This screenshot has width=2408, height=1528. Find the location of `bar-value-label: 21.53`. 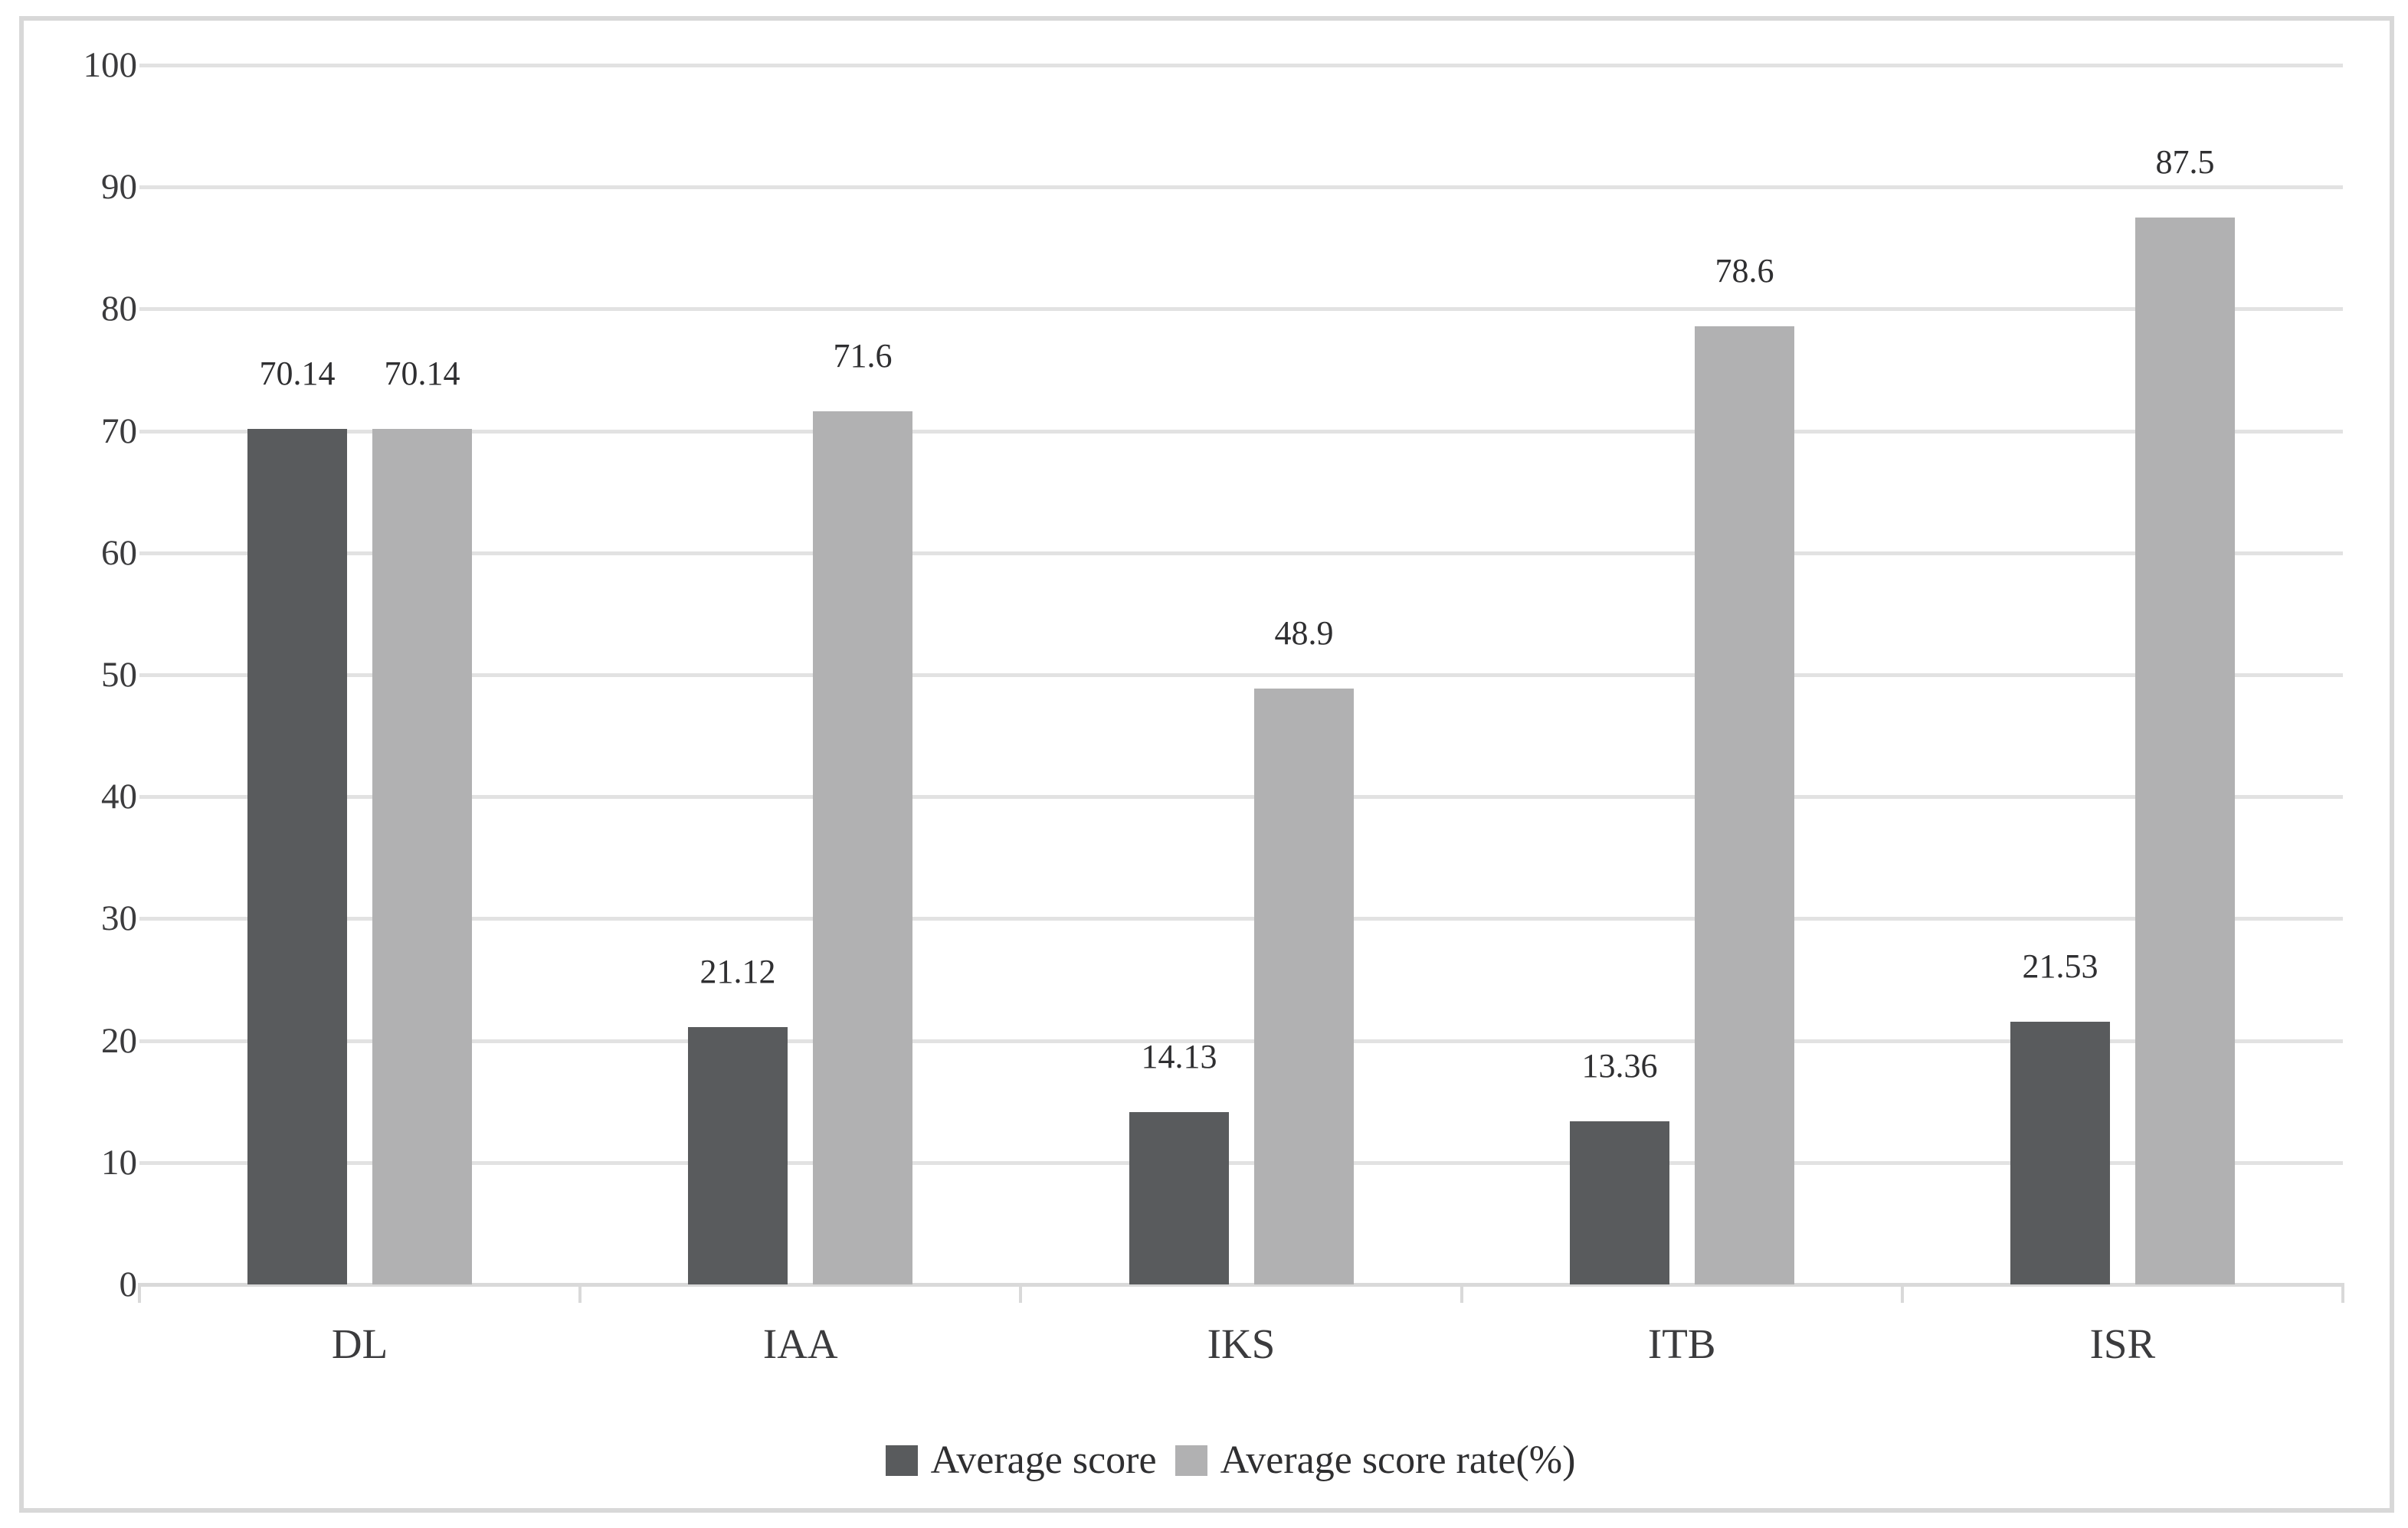

bar-value-label: 21.53 is located at coordinates (2060, 966).